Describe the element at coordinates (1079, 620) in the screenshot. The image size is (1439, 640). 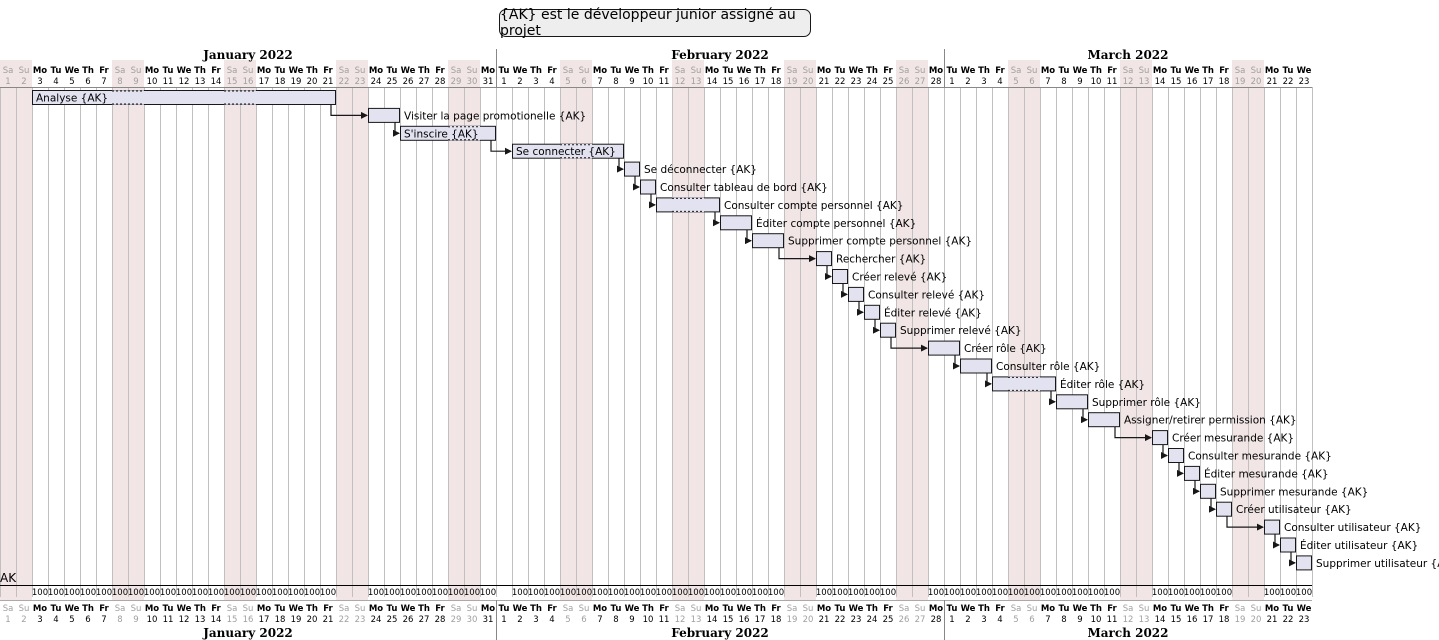
I see `day-number-footer: 9` at that location.